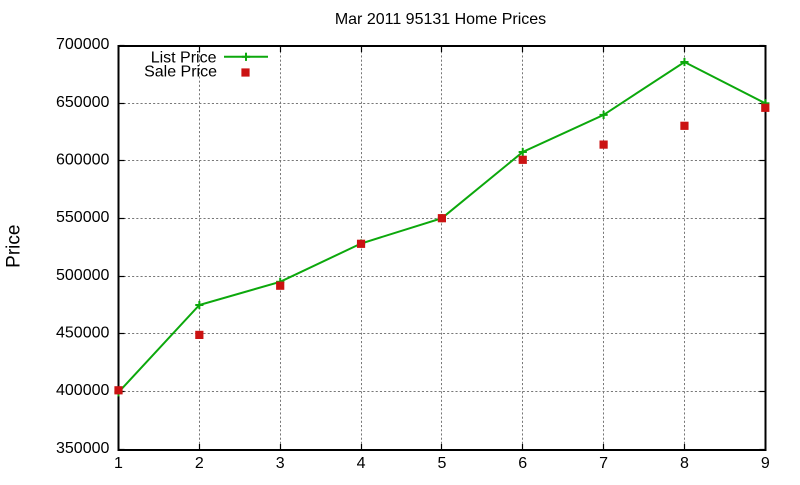 The width and height of the screenshot is (800, 485). Describe the element at coordinates (765, 463) in the screenshot. I see `svg-text: 9` at that location.